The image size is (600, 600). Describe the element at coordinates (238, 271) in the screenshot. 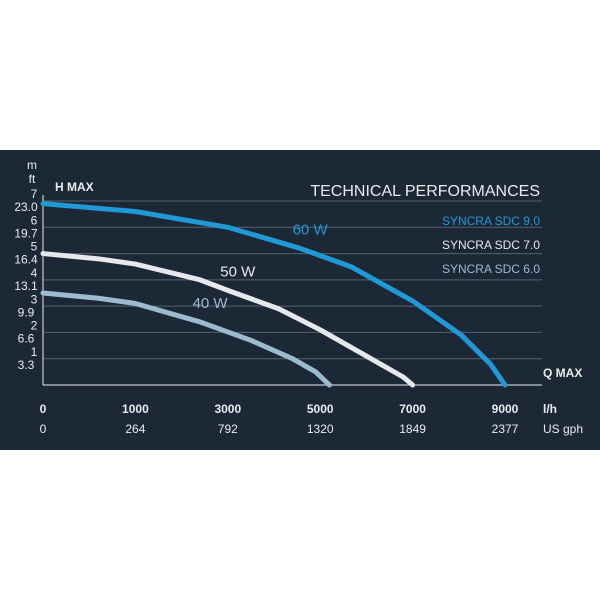

I see `power-label: 50 W` at that location.